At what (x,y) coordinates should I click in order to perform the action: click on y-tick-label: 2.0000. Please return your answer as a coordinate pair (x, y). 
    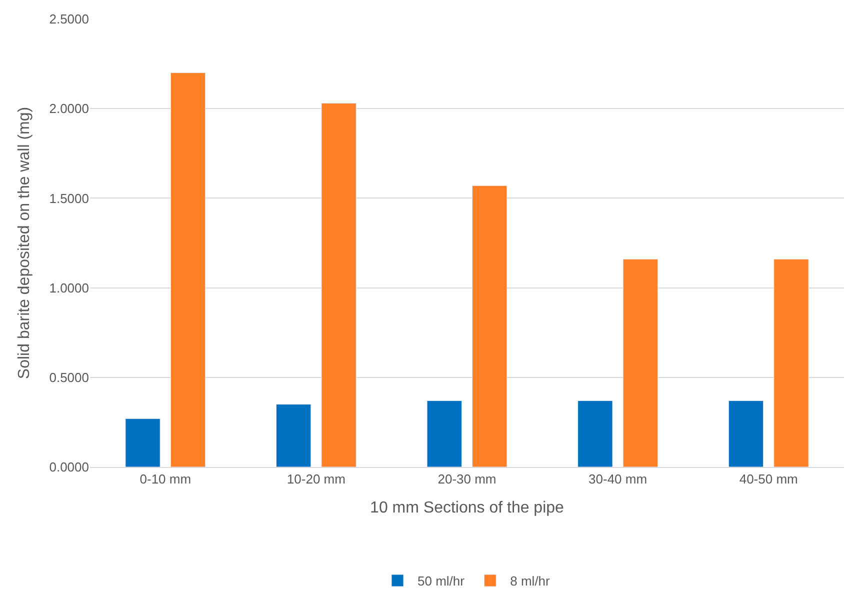
    Looking at the image, I should click on (69, 108).